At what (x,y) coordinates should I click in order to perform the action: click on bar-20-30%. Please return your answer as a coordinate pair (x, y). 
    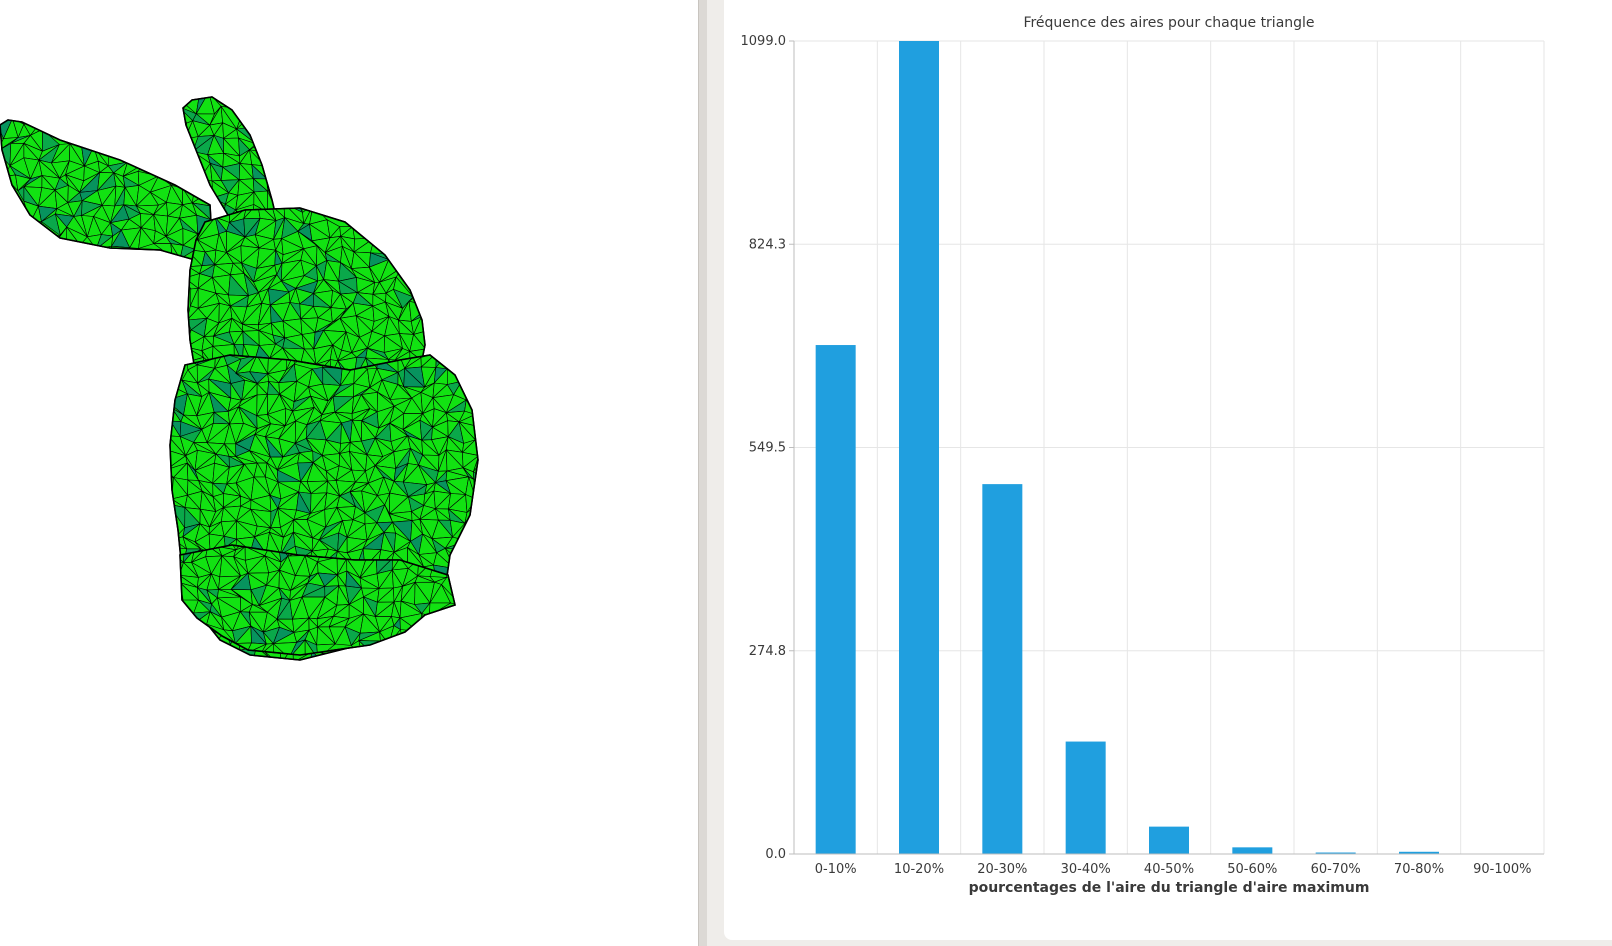
    Looking at the image, I should click on (1002, 669).